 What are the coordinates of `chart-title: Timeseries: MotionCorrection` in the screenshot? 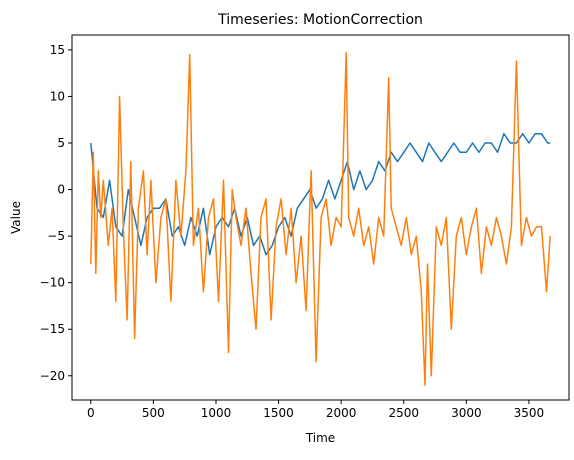 It's located at (320, 20).